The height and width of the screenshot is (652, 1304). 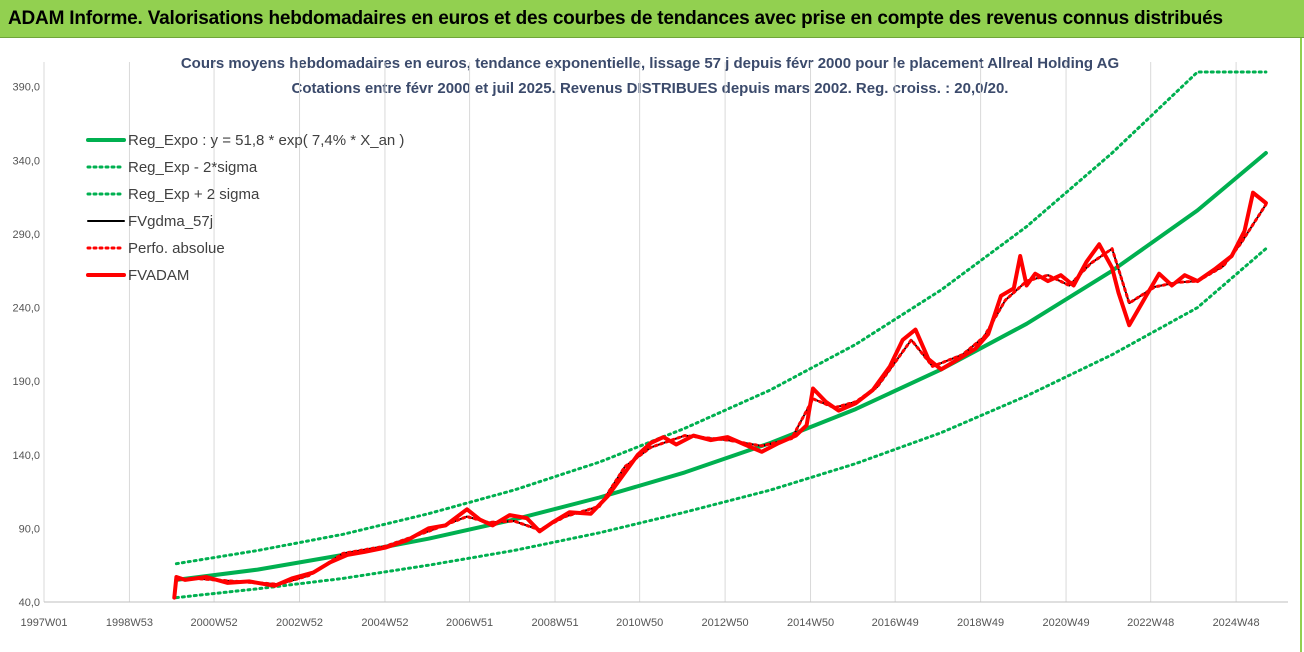 I want to click on y-tick-label: 90,0, so click(x=29, y=529).